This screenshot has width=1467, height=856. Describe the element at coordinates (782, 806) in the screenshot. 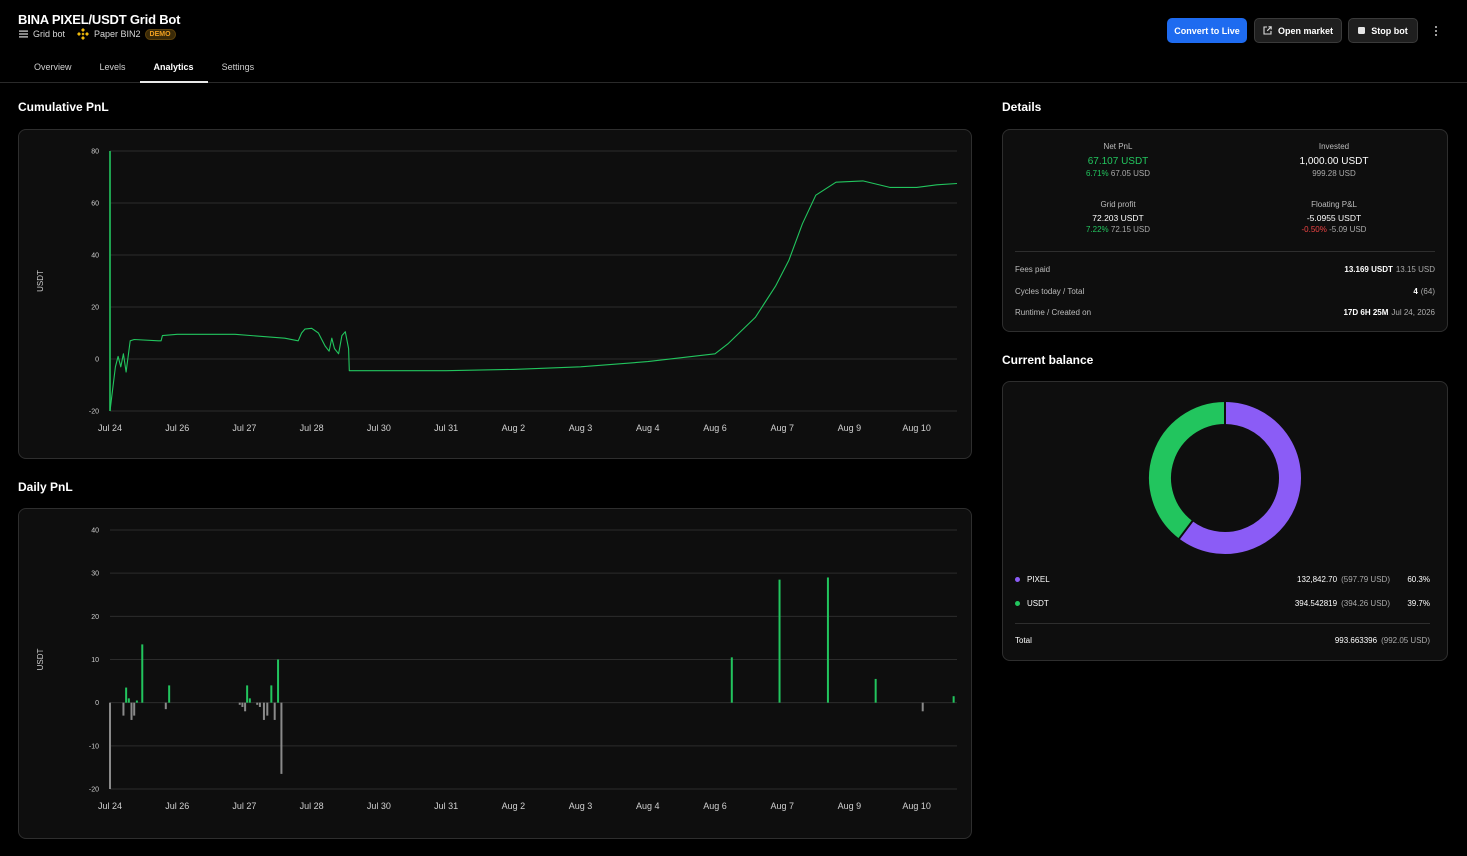

I see `daily-xtick-label: Aug 7` at that location.